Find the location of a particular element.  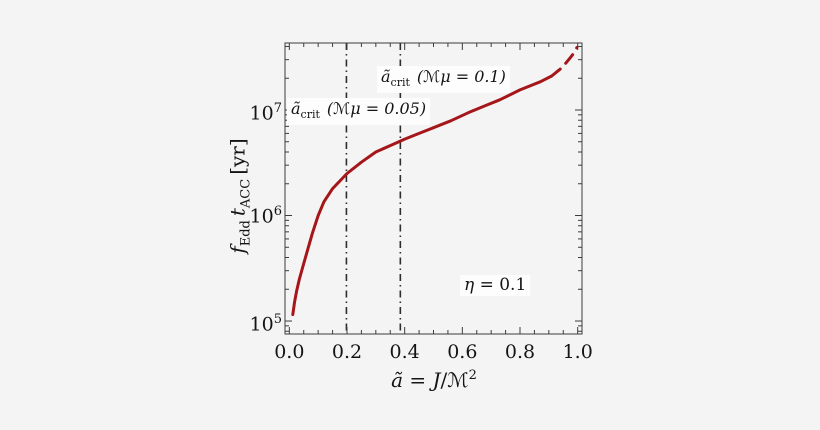

x-tick-label: 1.0 is located at coordinates (578, 352).